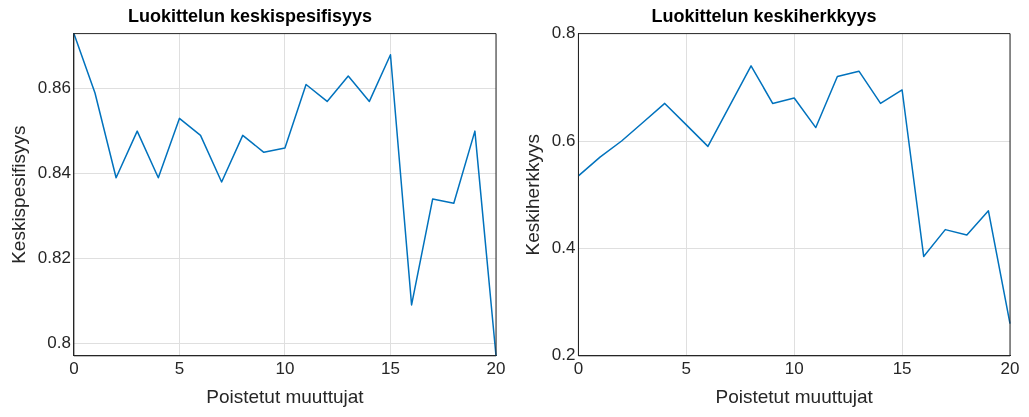 The width and height of the screenshot is (1029, 417). Describe the element at coordinates (250, 15) in the screenshot. I see `chart-title: Luokittelun keskispesifisyys` at that location.